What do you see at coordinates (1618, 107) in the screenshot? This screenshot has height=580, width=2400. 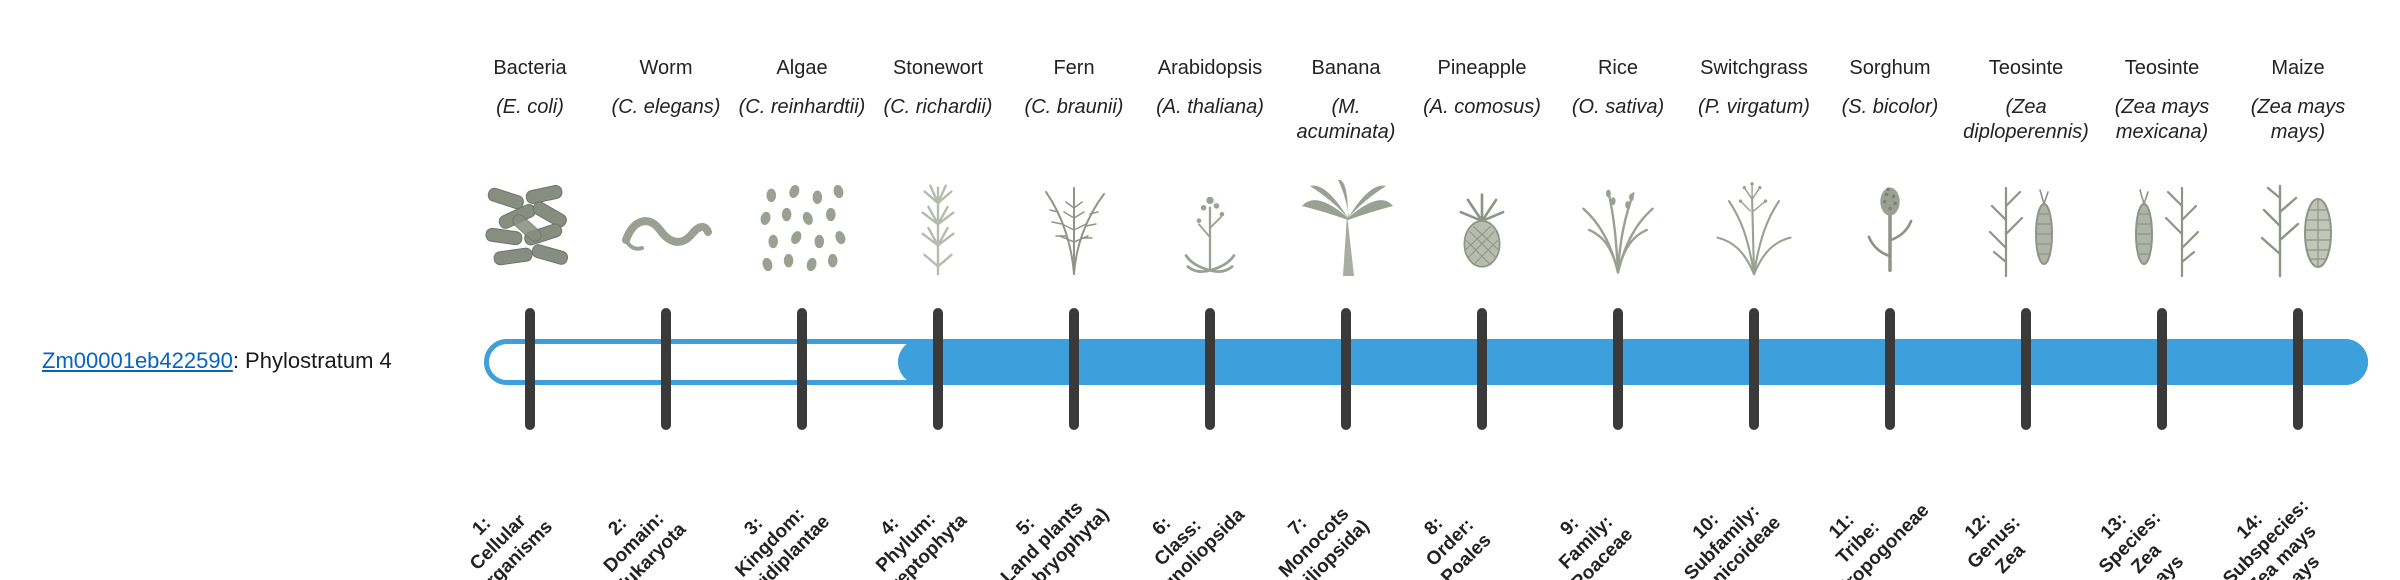 I see `organism-scientific-name: (O. sativa)` at bounding box center [1618, 107].